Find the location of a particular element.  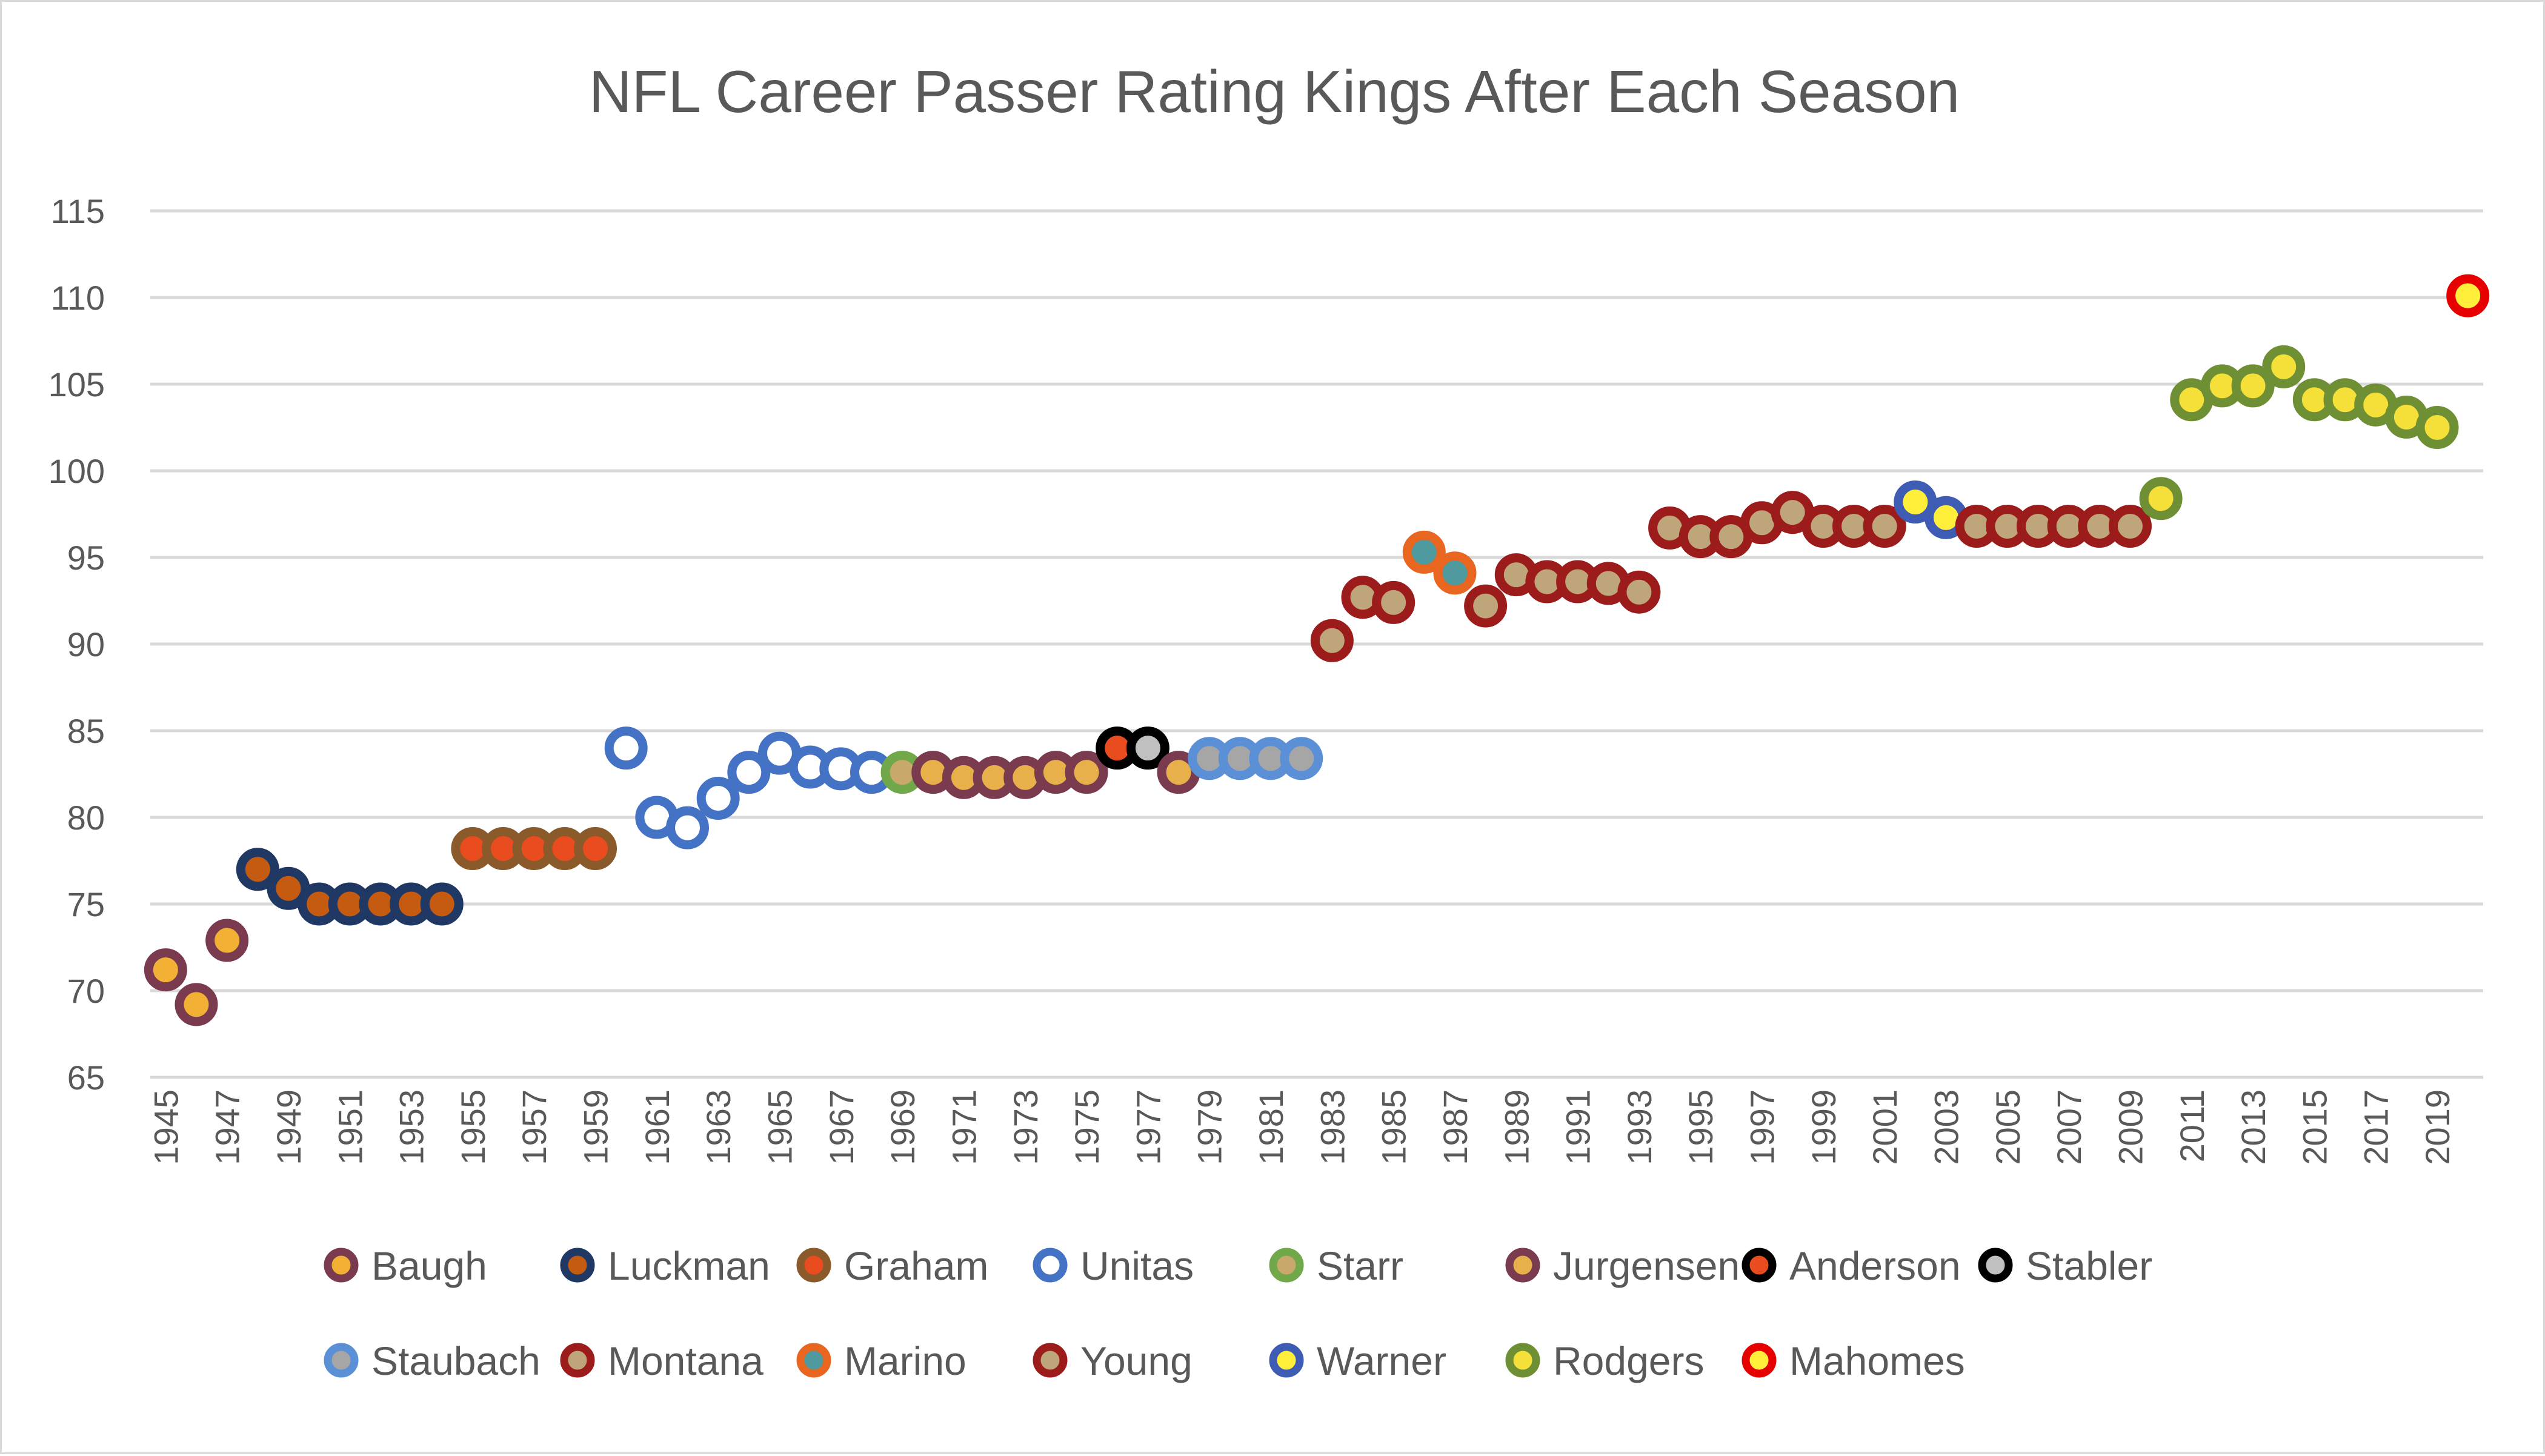

marker-montana-1983 is located at coordinates (1332, 640).